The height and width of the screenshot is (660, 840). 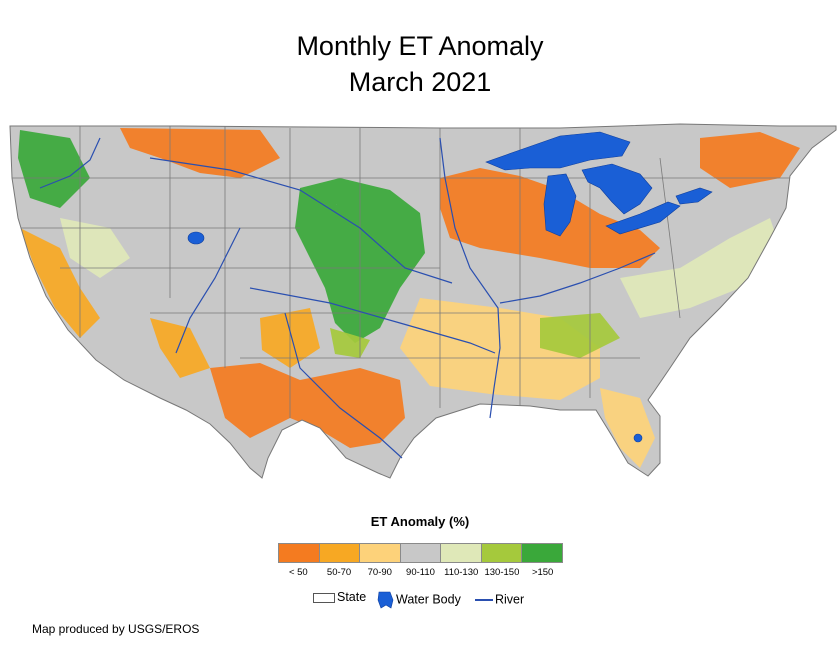 What do you see at coordinates (560, 205) in the screenshot?
I see `lake-michigan` at bounding box center [560, 205].